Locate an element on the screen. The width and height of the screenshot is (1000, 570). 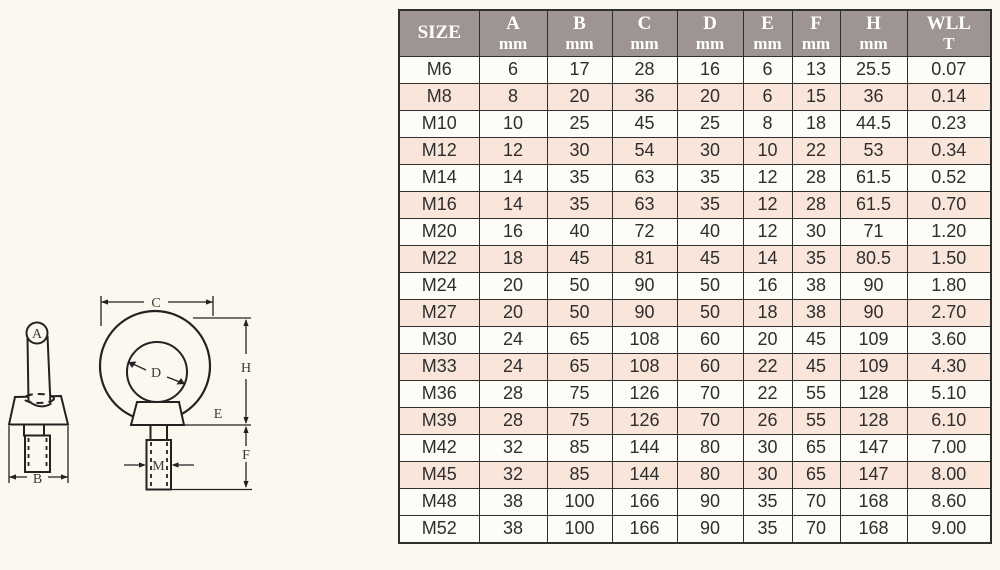
value-cell: 3.60 is located at coordinates (949, 339).